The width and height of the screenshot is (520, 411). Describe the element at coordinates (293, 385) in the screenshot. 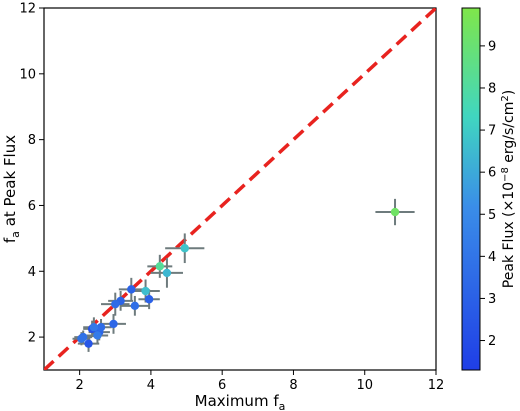

I see `x-tick-label: 8` at that location.